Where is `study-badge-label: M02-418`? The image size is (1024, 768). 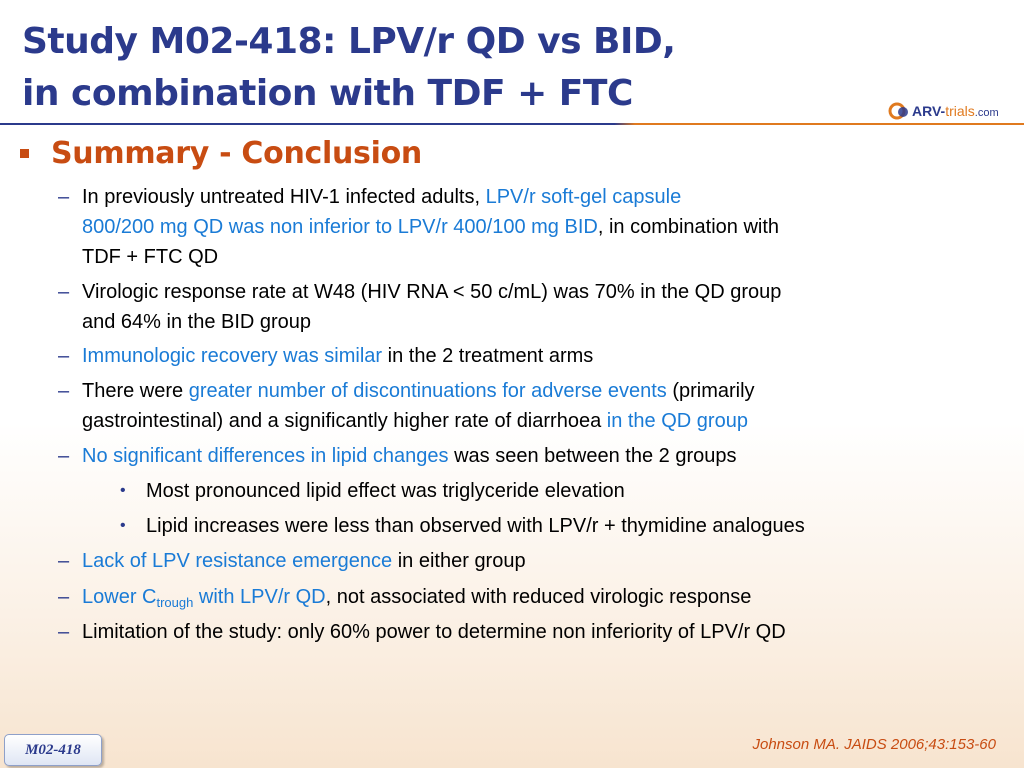
study-badge-label: M02-418 is located at coordinates (53, 749).